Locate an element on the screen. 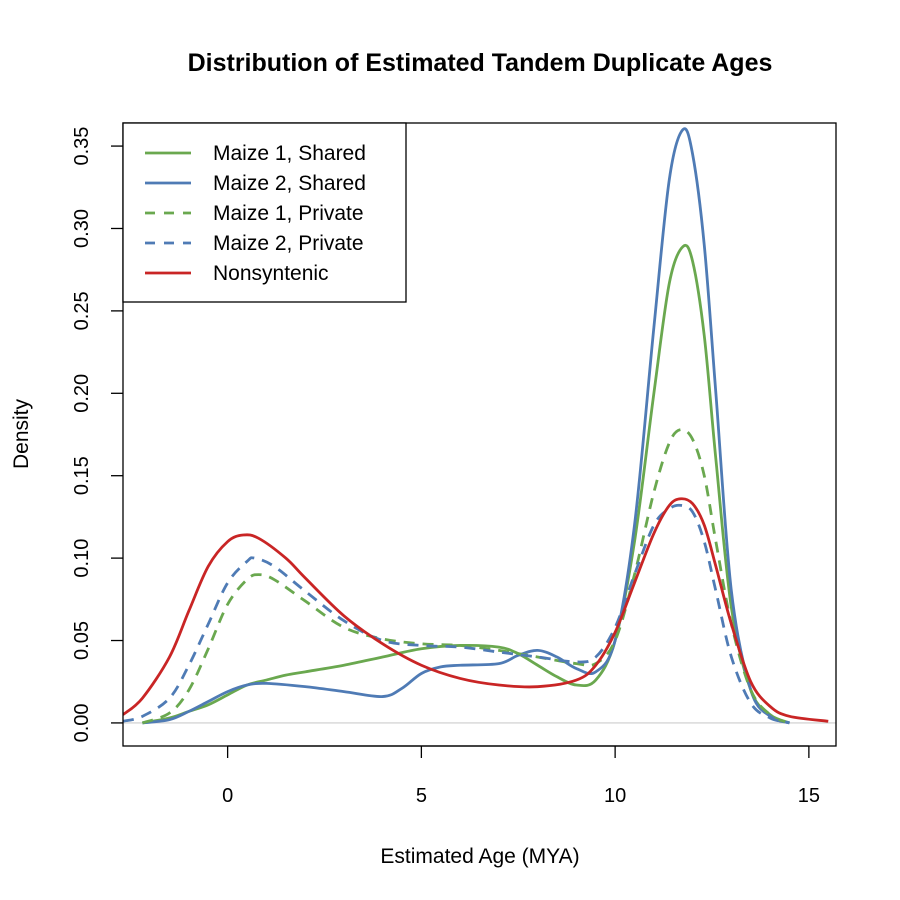 This screenshot has height=900, width=900. x-tick-label: 0 is located at coordinates (227, 796).